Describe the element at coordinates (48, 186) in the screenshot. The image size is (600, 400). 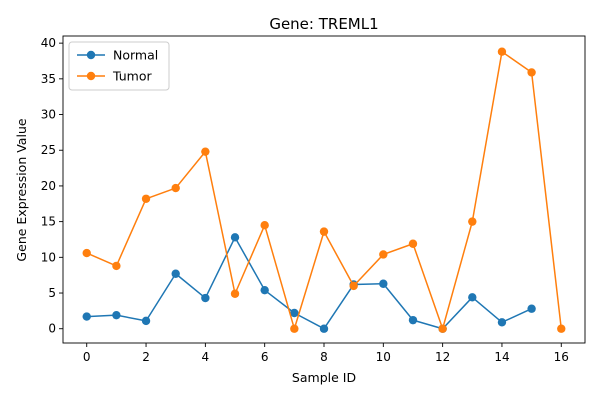
I see `y-tick-label: 20` at that location.